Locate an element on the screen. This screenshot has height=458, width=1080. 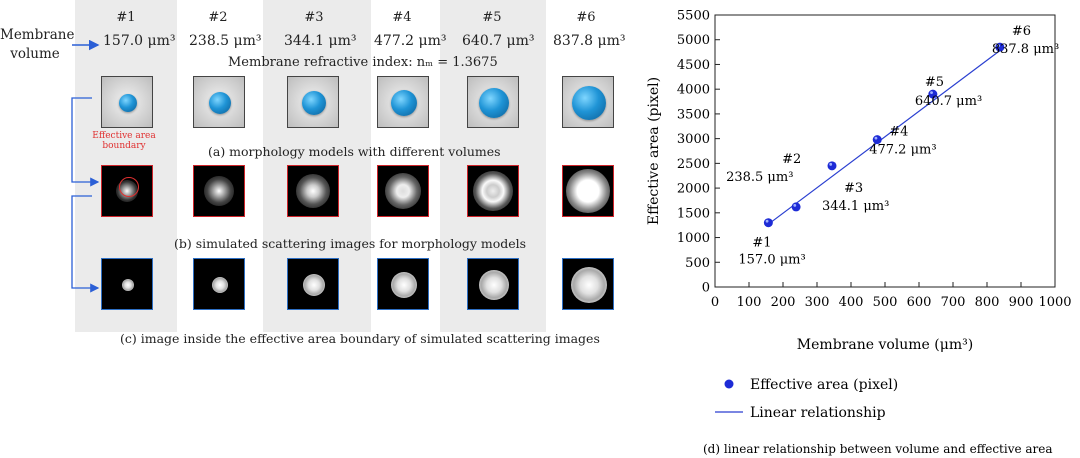
x-tick-label: 500 is located at coordinates (885, 302).